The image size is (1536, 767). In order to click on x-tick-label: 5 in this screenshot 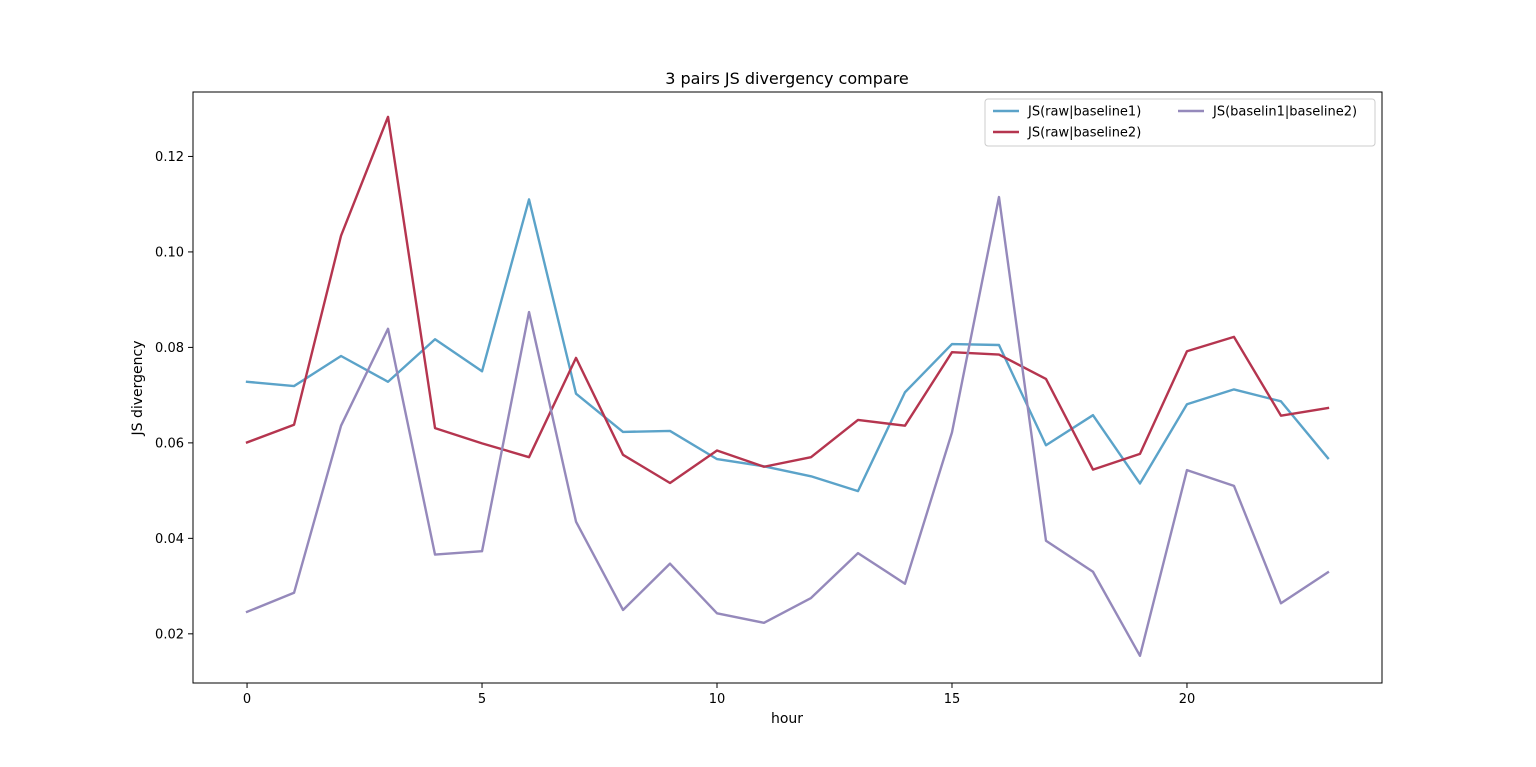, I will do `click(482, 699)`.